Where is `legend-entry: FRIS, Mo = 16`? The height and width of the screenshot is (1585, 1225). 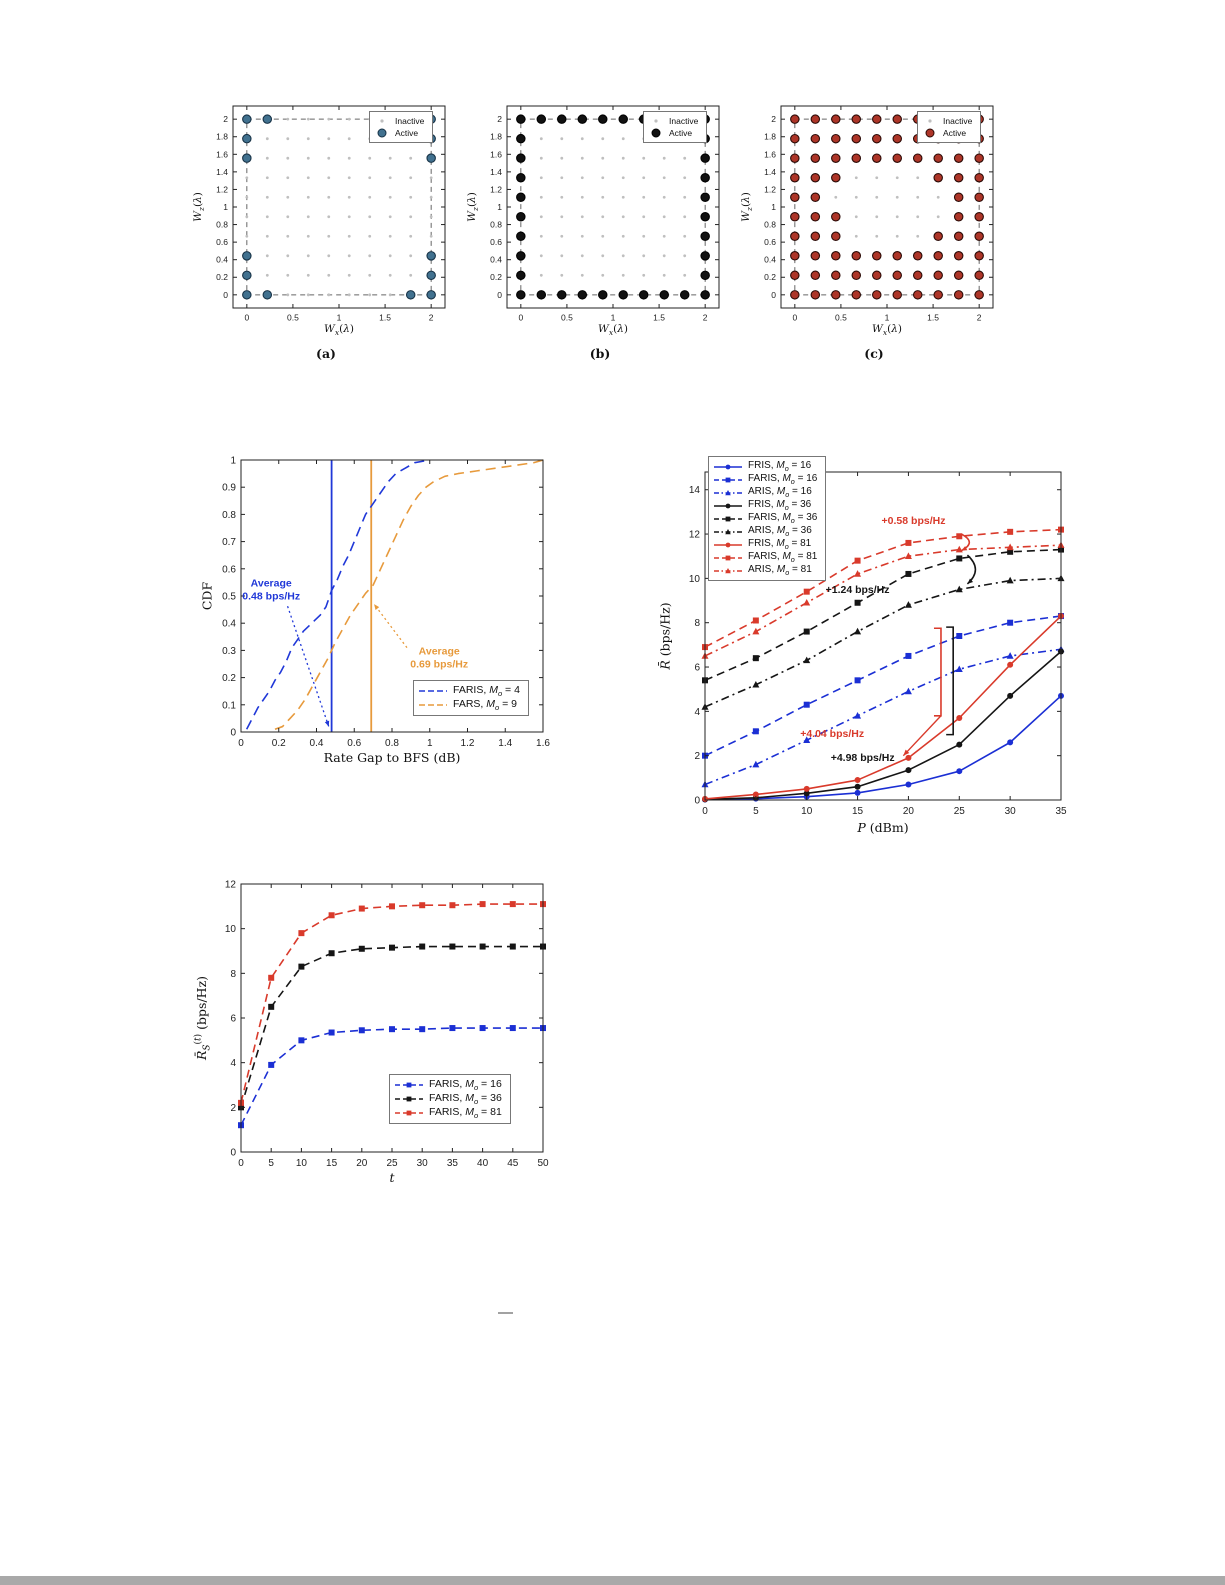 legend-entry: FRIS, Mo = 16 is located at coordinates (765, 466).